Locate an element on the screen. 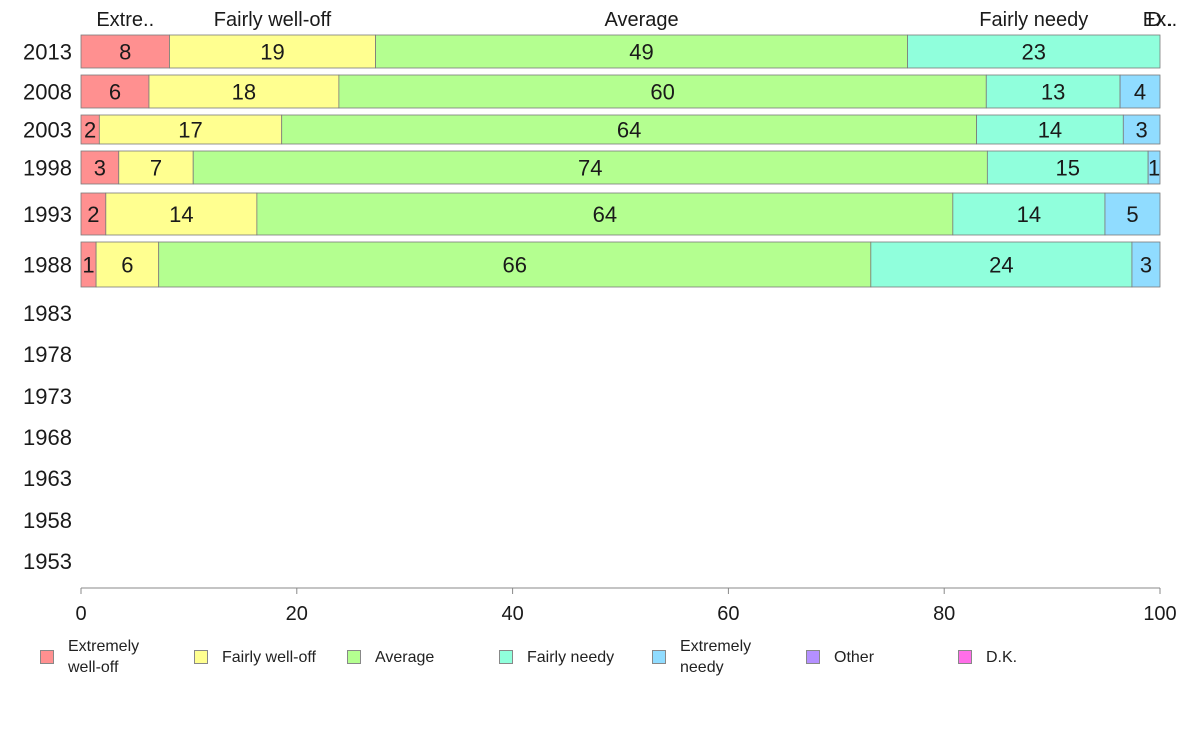 Image resolution: width=1188 pixels, height=736 pixels. data-label: 5 is located at coordinates (1132, 214).